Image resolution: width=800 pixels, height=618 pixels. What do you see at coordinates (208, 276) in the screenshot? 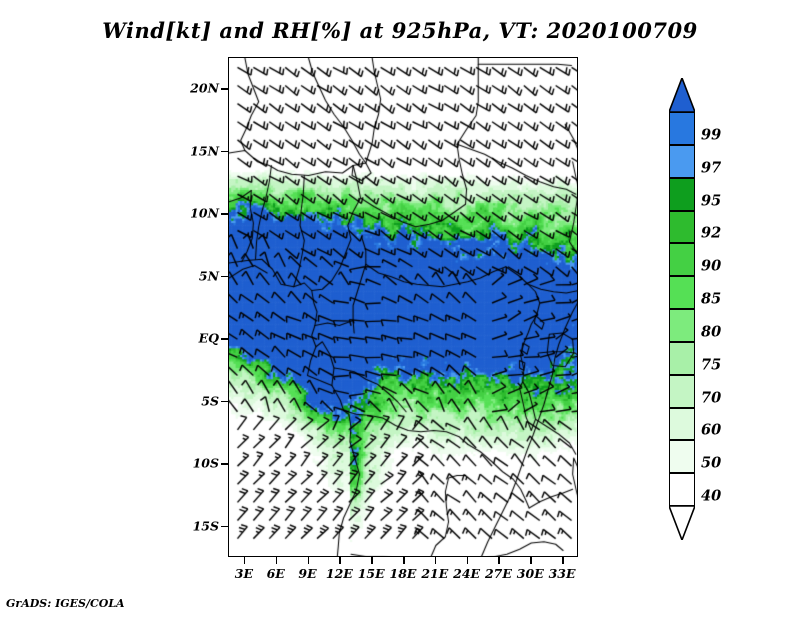
I see `y-tick-label: 5N` at bounding box center [208, 276].